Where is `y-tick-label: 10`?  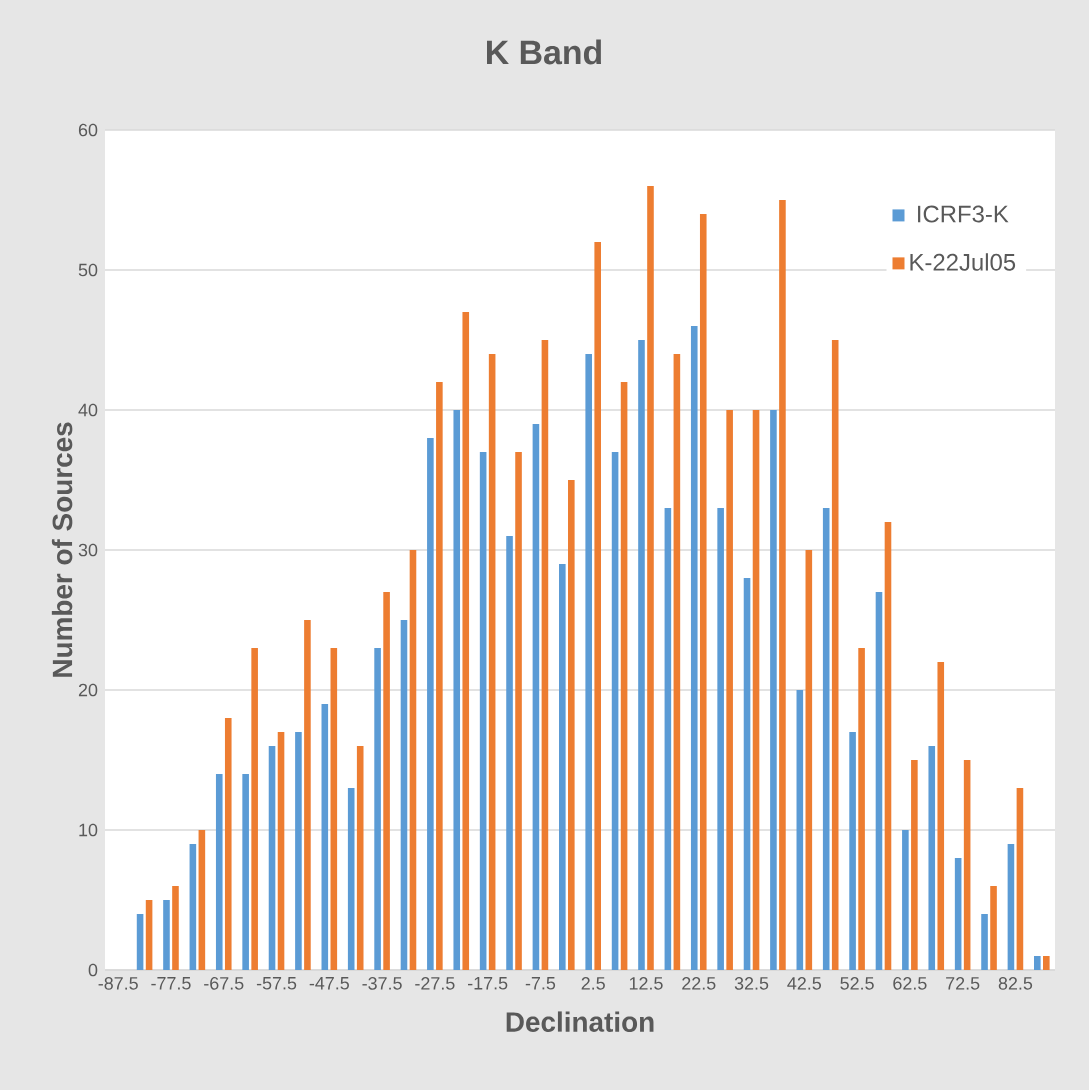 y-tick-label: 10 is located at coordinates (88, 830).